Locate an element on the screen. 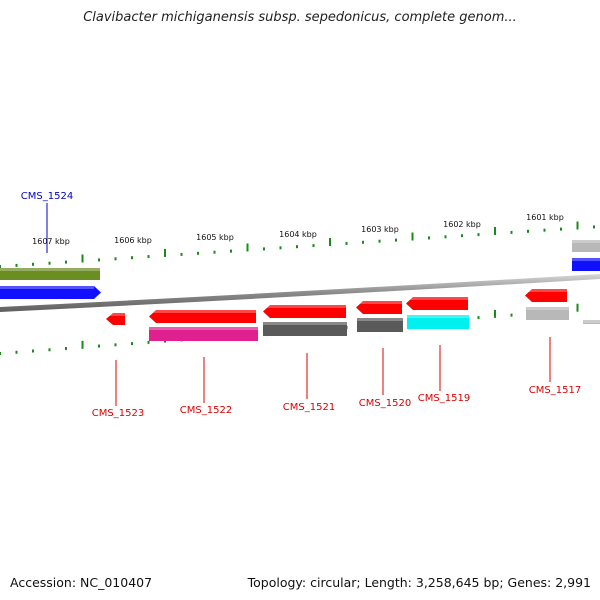 This screenshot has height=600, width=600. gene-cms-1519-highlight is located at coordinates (437, 298).